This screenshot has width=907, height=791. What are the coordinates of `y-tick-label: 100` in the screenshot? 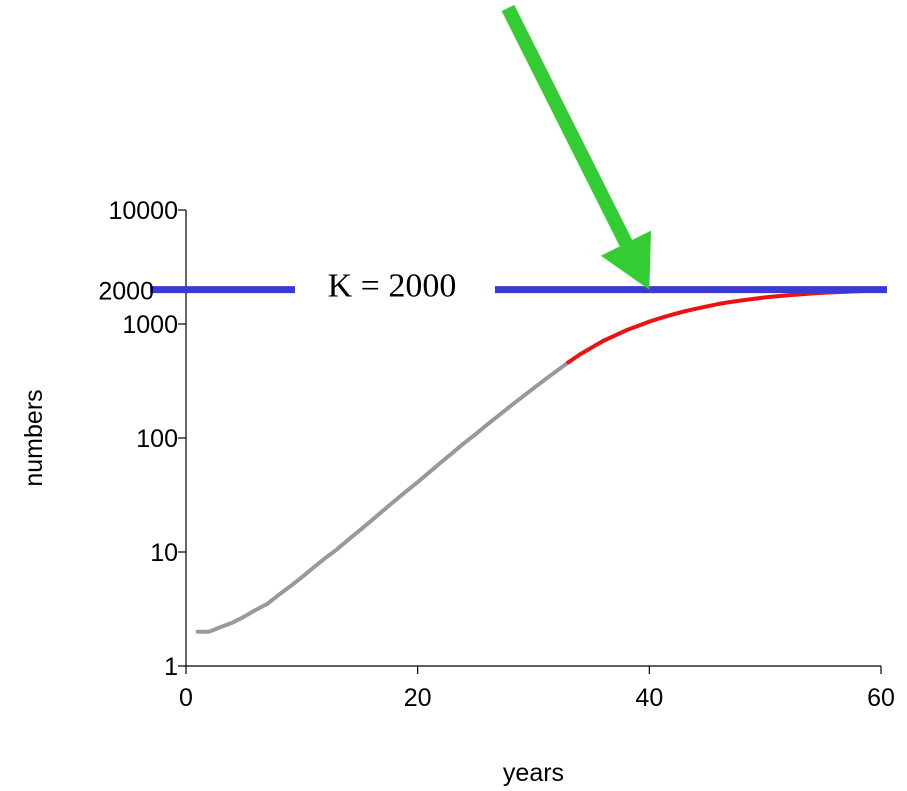 It's located at (157, 439).